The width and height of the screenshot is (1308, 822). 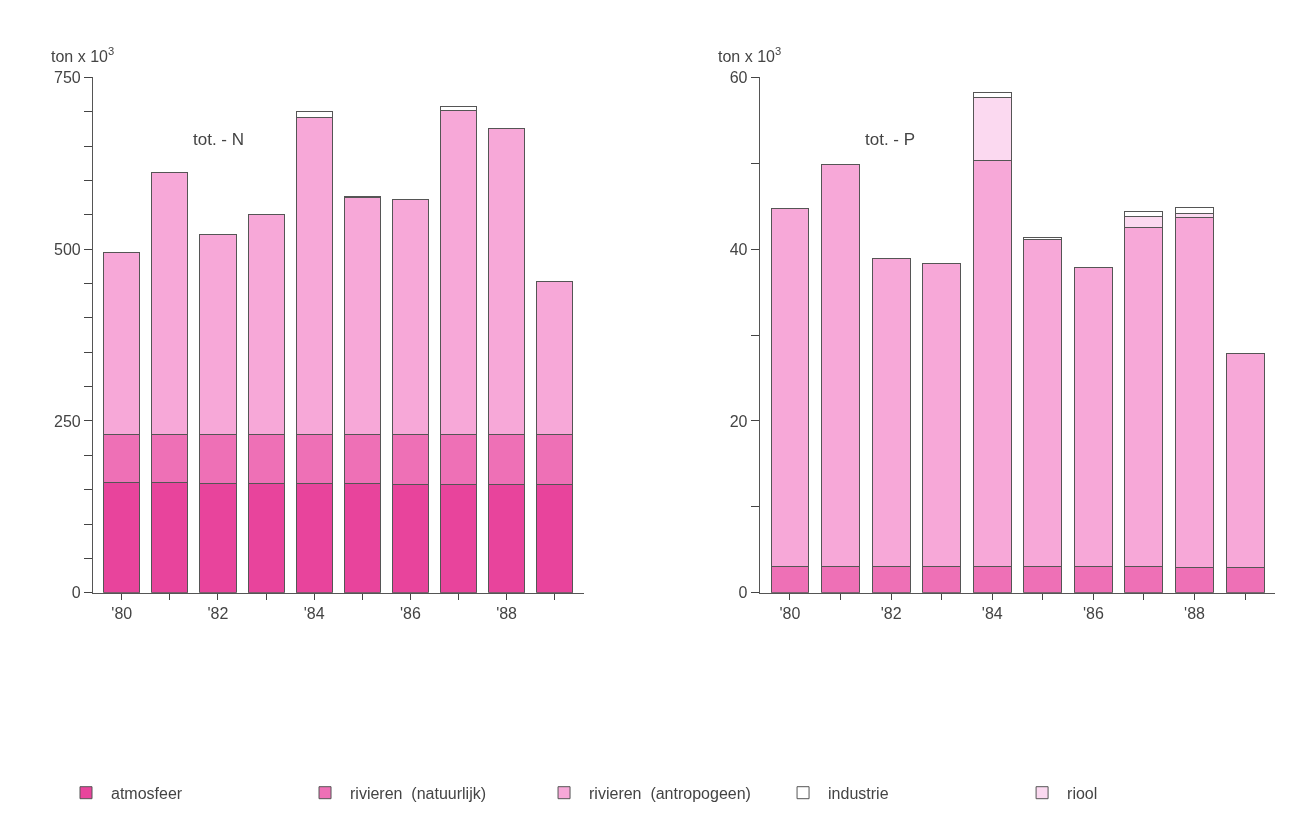 What do you see at coordinates (738, 249) in the screenshot?
I see `y-tick-label: 40` at bounding box center [738, 249].